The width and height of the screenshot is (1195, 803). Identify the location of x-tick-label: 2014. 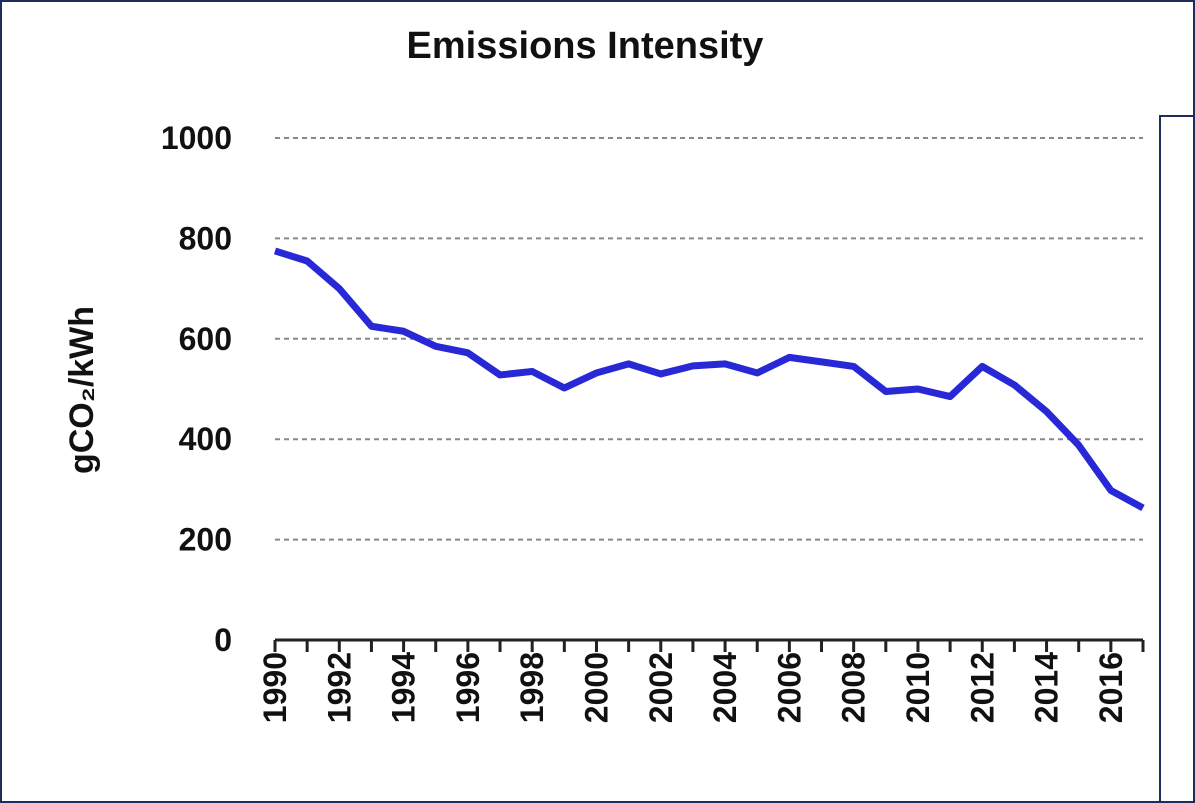
(1047, 687).